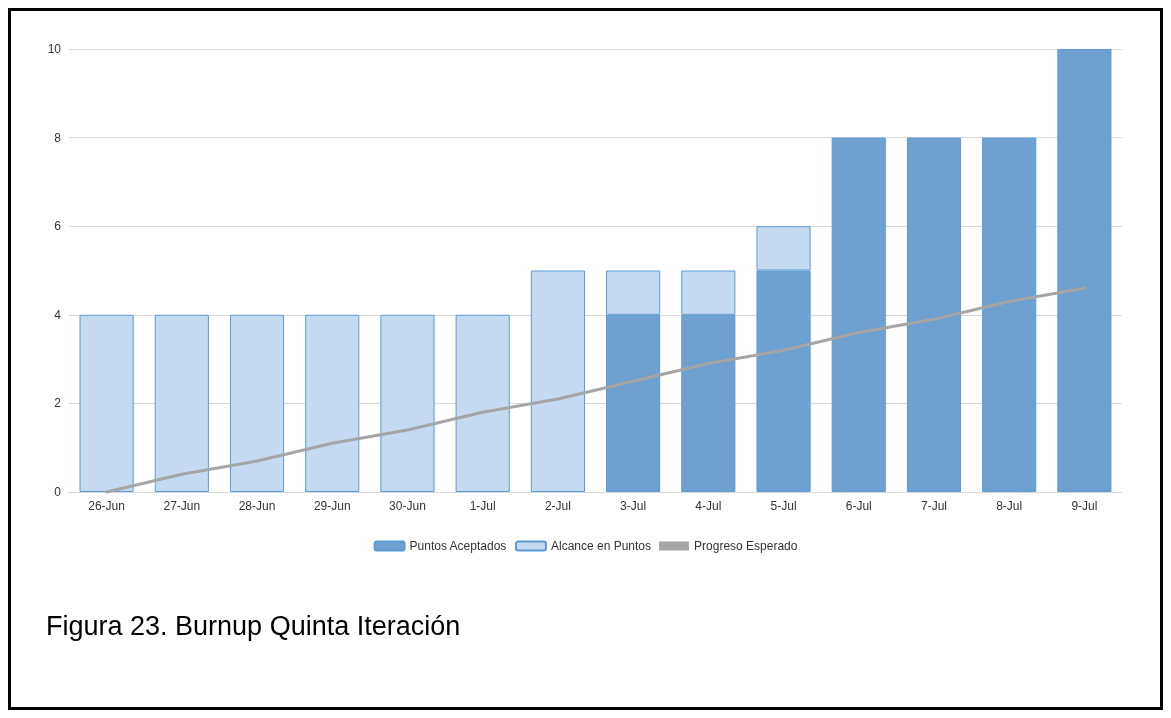  What do you see at coordinates (332, 506) in the screenshot?
I see `x-tick-label: 29-Jun` at bounding box center [332, 506].